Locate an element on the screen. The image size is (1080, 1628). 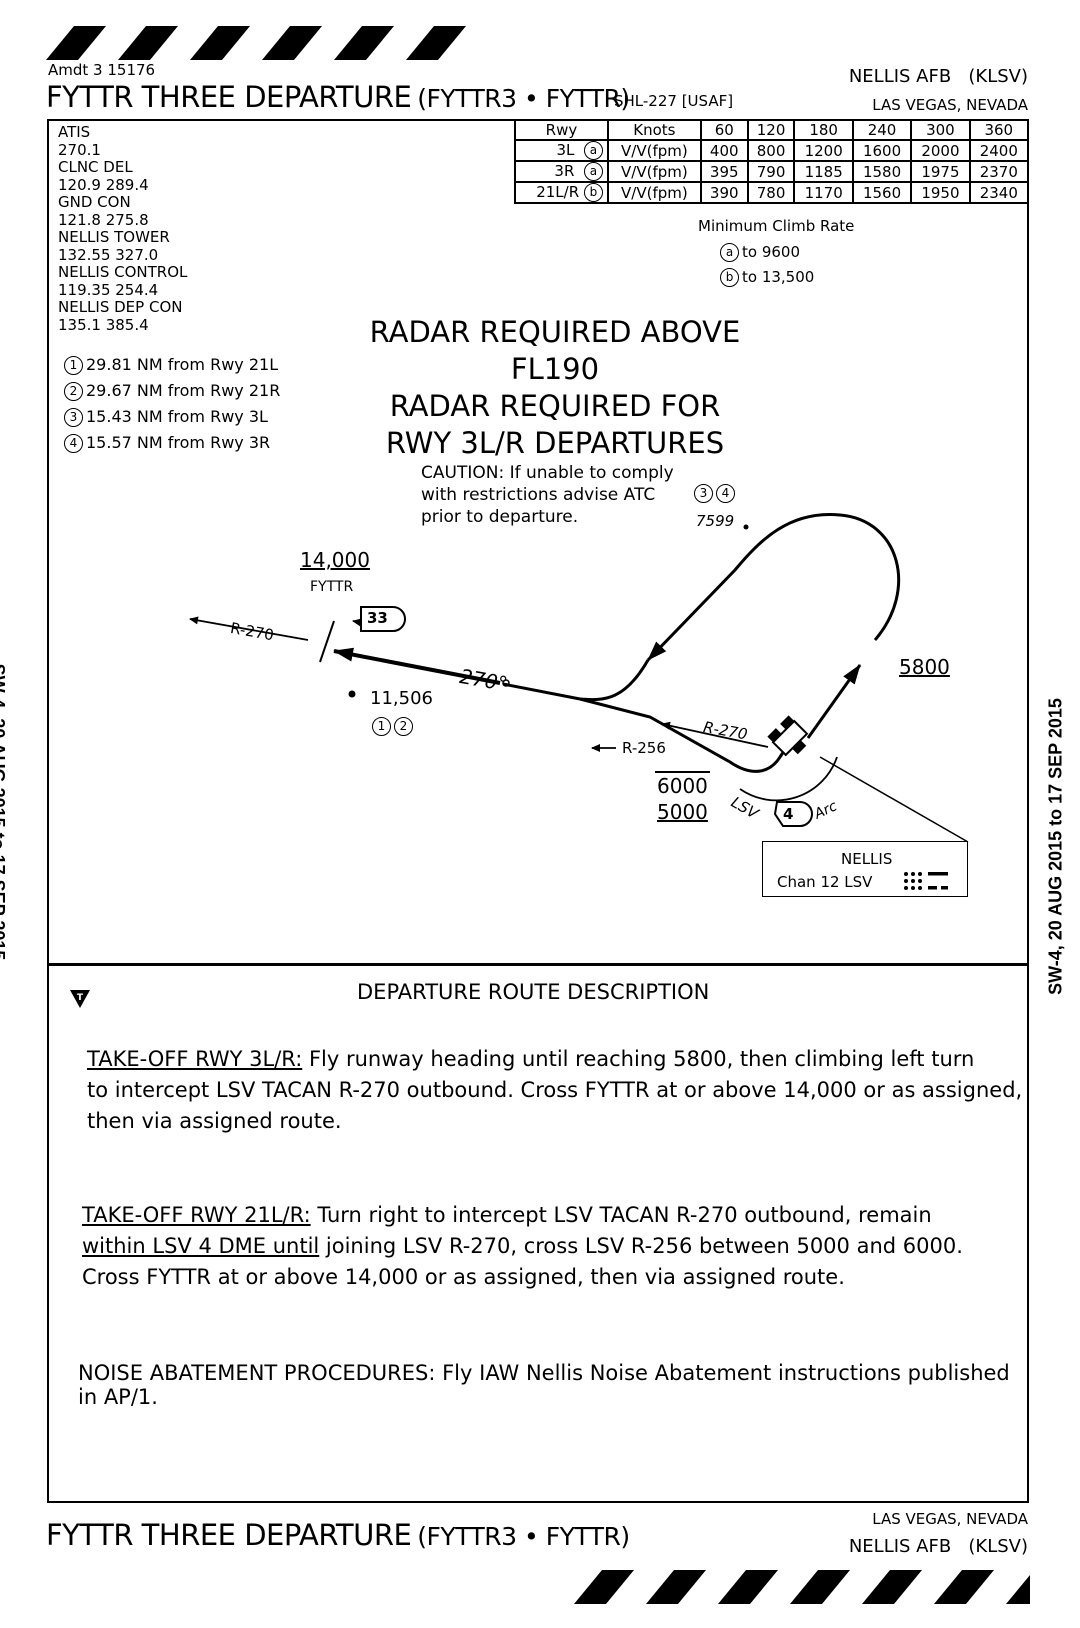
climb-notes: a to 9600 b to 13,500 is located at coordinates (767, 265).